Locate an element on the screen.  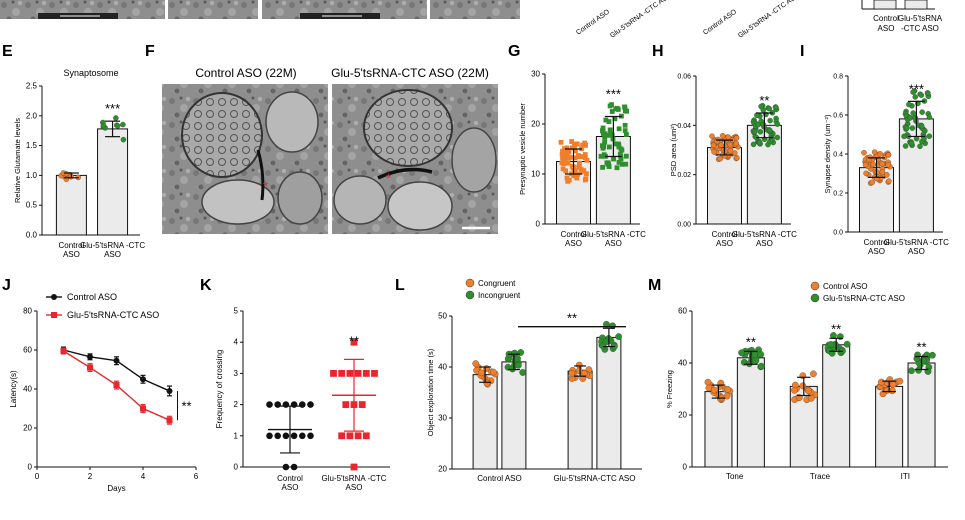
E-significance: *** is located at coordinates (112, 108).